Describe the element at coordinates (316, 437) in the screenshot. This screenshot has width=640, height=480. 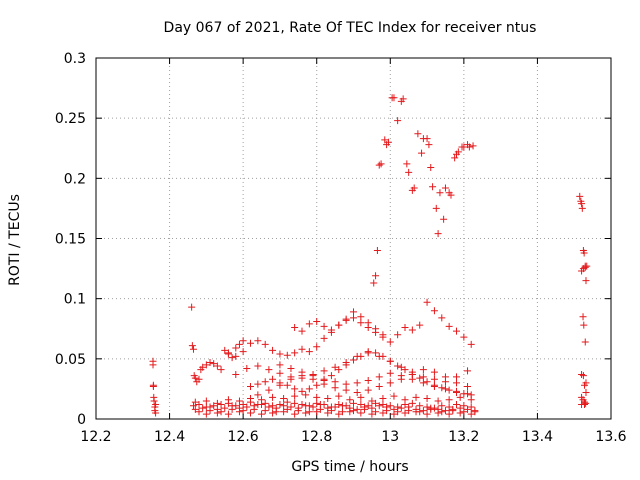
I see `x-tick-label: 12.8` at that location.